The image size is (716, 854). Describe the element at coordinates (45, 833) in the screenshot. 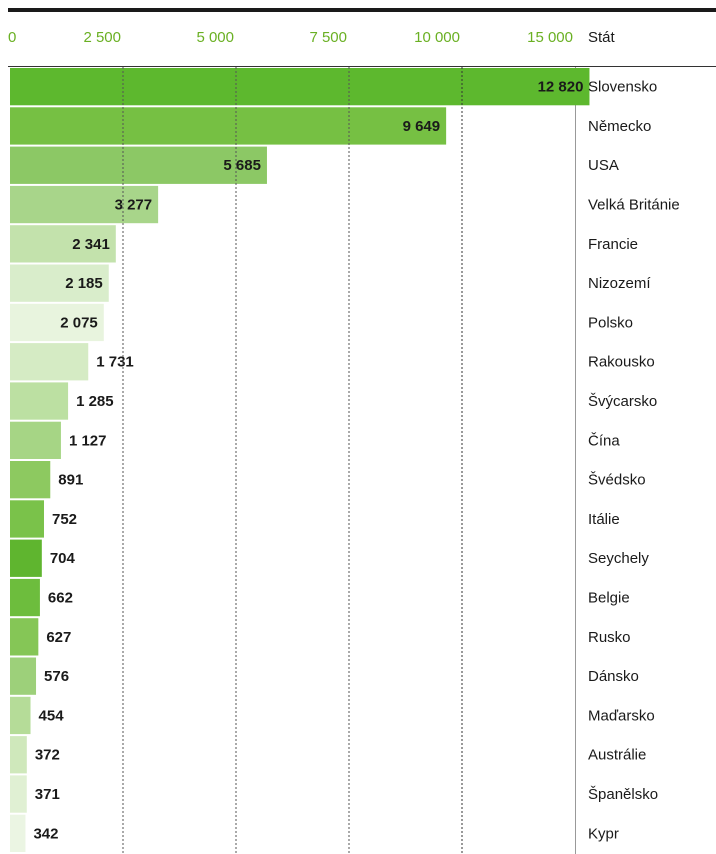

I see `value-label: 342` at that location.